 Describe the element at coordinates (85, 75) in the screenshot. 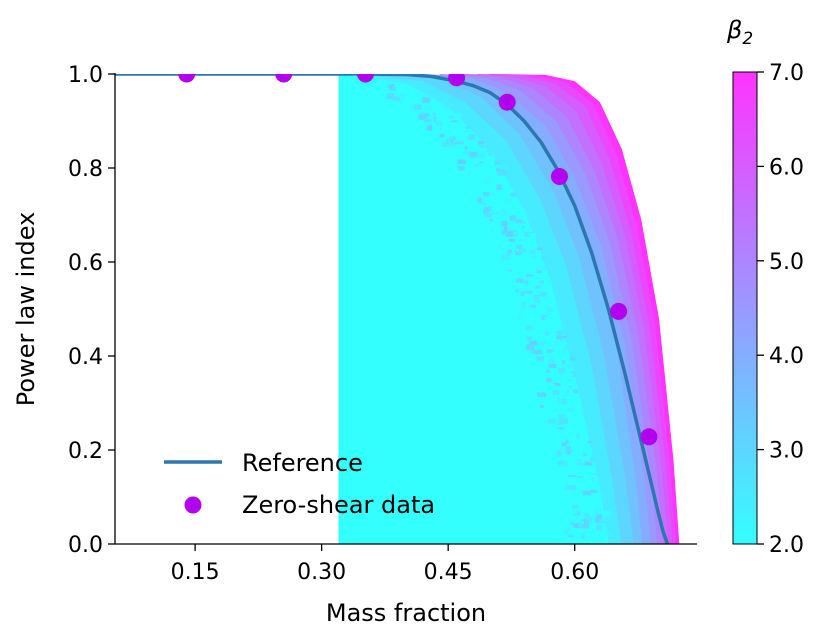

I see `y-tick-label: 1.0` at that location.